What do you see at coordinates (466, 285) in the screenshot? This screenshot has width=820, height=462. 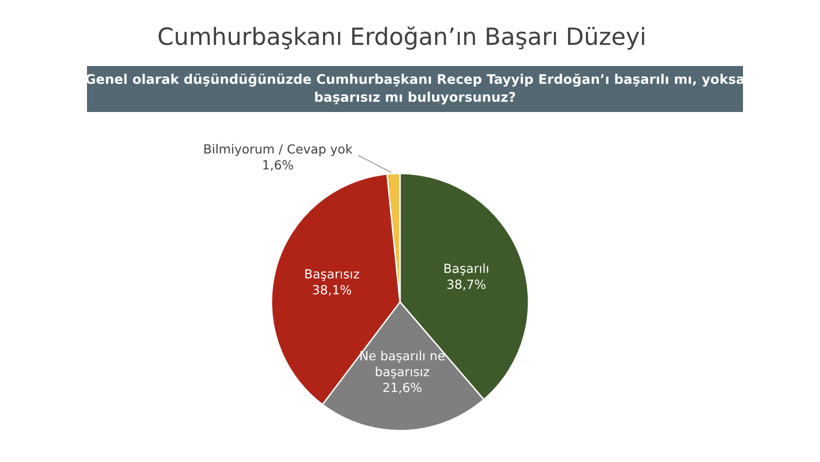 I see `data-label: 38,7%` at bounding box center [466, 285].